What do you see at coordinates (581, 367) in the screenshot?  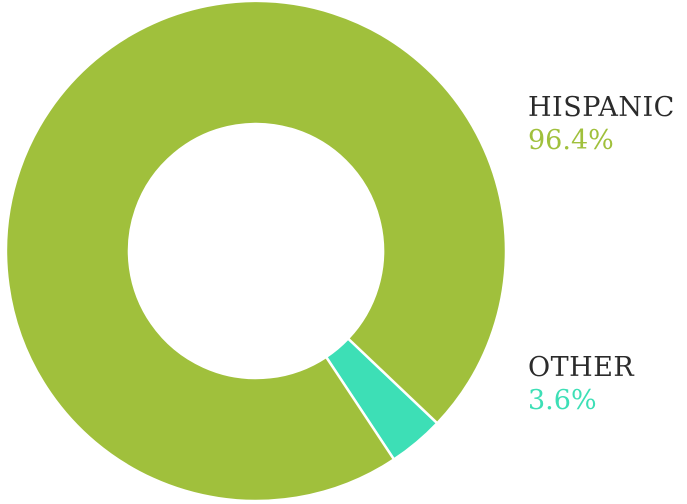 I see `legend-label-other: OTHER` at bounding box center [581, 367].